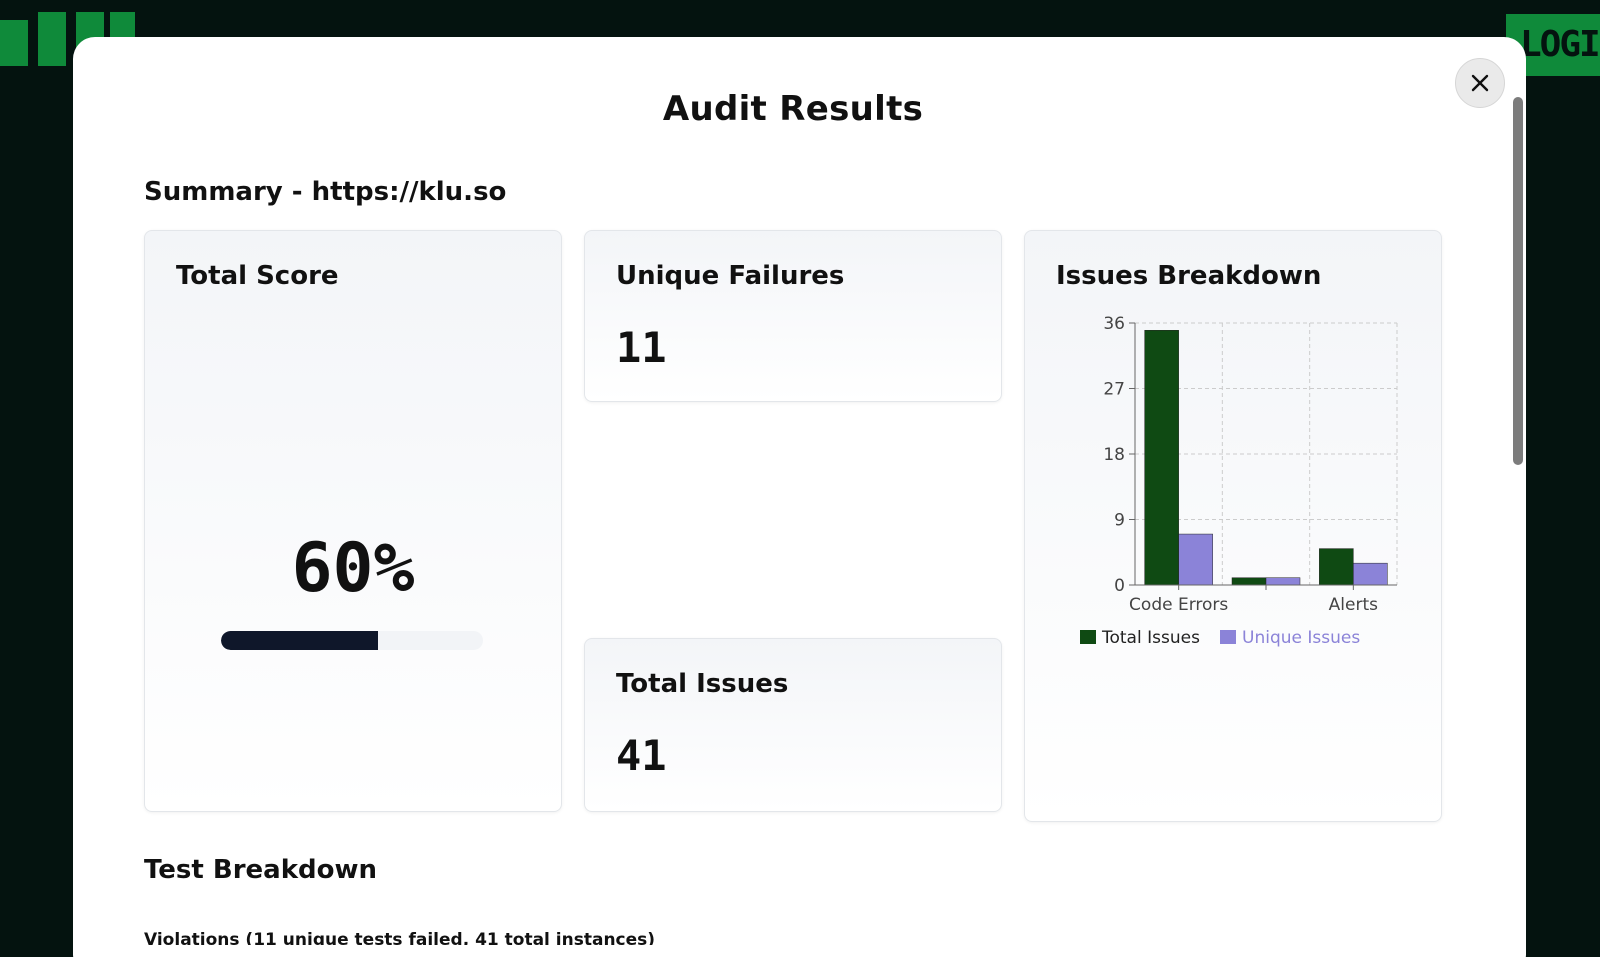 This screenshot has width=1600, height=957. What do you see at coordinates (793, 316) in the screenshot?
I see `unique-failures-card: Unique Failures 11` at bounding box center [793, 316].